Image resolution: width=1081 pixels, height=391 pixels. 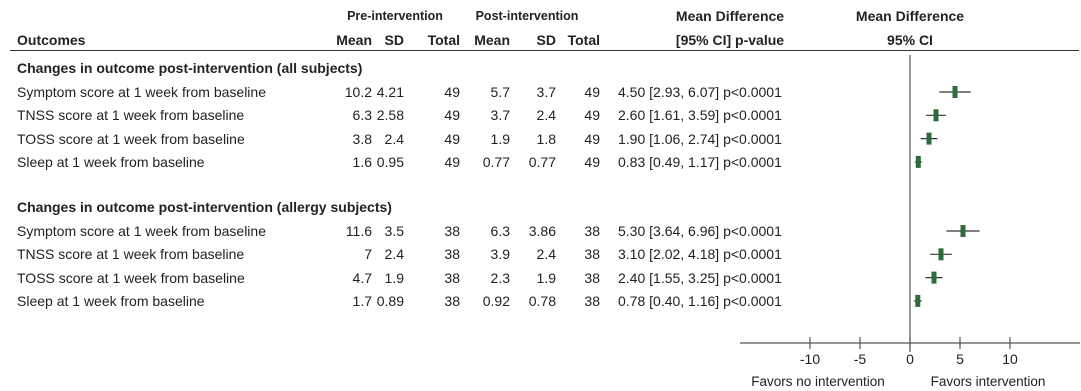 I want to click on cell-post-mean: 3.7, so click(x=500, y=115).